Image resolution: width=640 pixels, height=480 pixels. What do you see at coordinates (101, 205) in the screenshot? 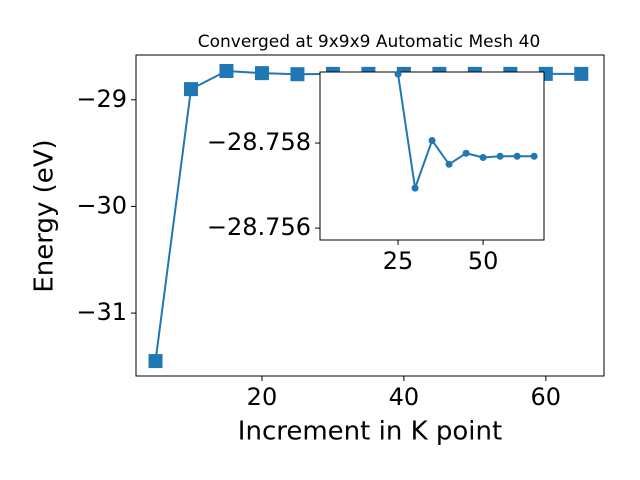
I see `y-tick-label: −30` at bounding box center [101, 205].